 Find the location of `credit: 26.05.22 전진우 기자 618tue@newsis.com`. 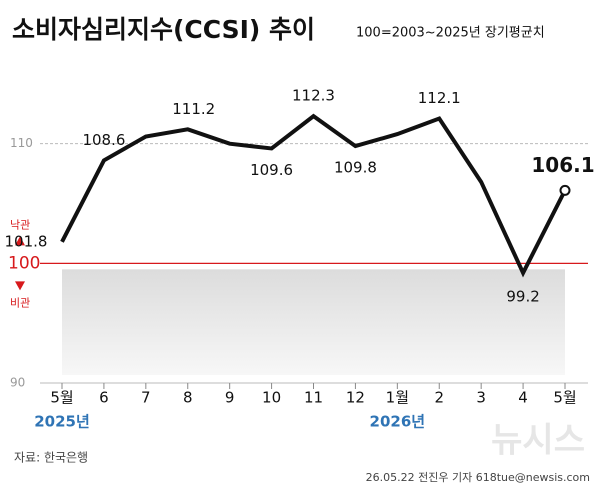

credit: 26.05.22 전진우 기자 618tue@newsis.com is located at coordinates (478, 477).